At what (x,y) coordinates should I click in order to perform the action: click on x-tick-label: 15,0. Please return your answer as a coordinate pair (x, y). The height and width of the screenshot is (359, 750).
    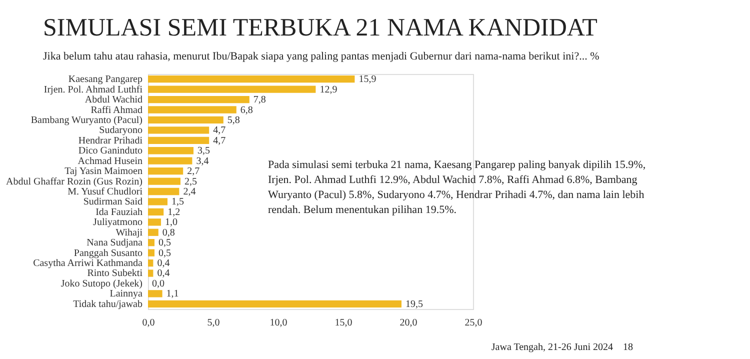
    Looking at the image, I should click on (343, 323).